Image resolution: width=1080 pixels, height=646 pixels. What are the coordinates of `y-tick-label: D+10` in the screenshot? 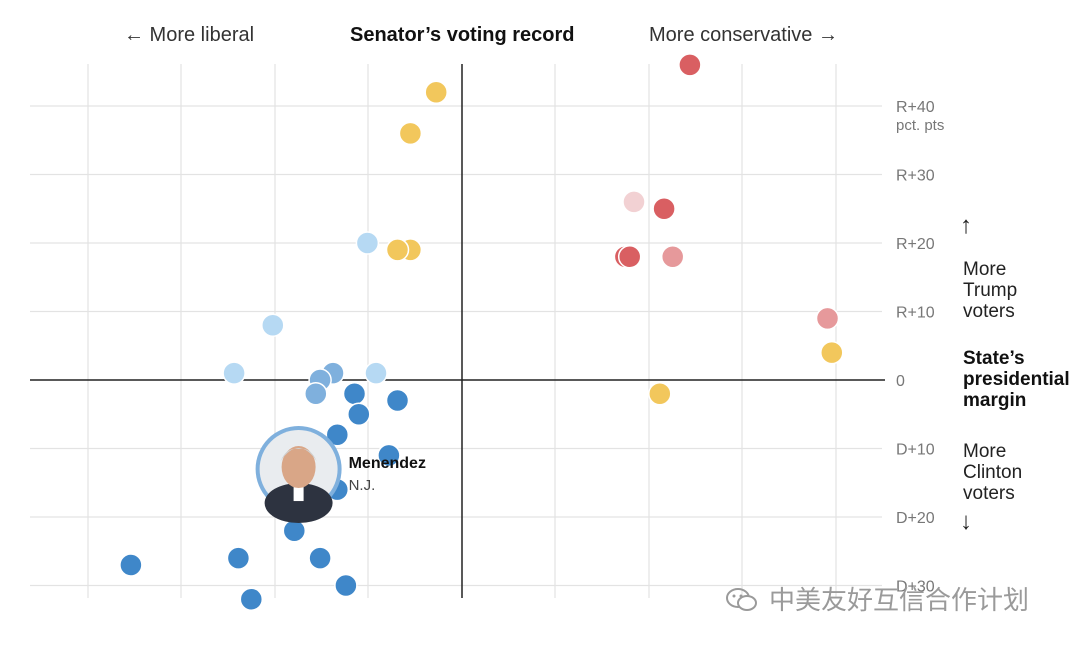 It's located at (915, 450).